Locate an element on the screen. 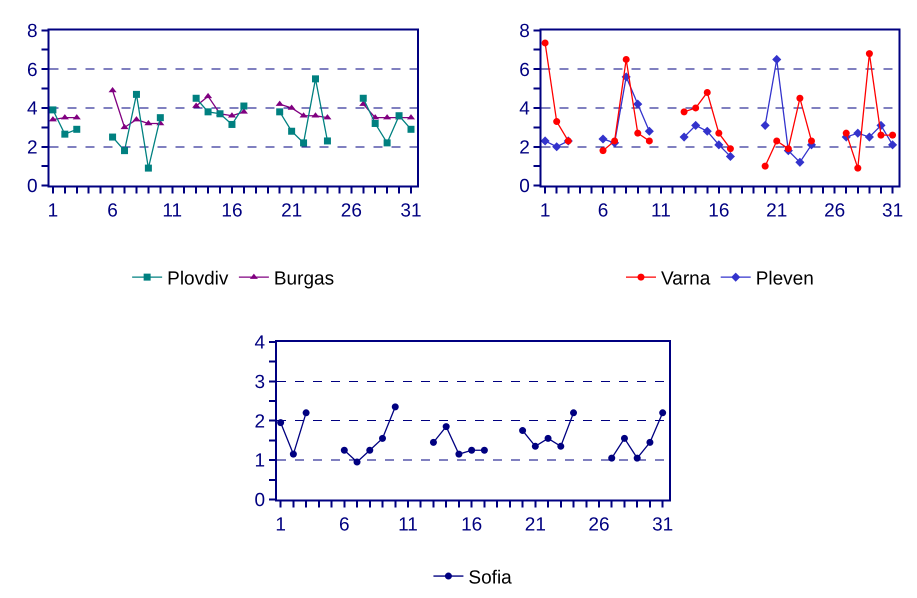 The width and height of the screenshot is (917, 598). legend-label: Plovdiv is located at coordinates (198, 279).